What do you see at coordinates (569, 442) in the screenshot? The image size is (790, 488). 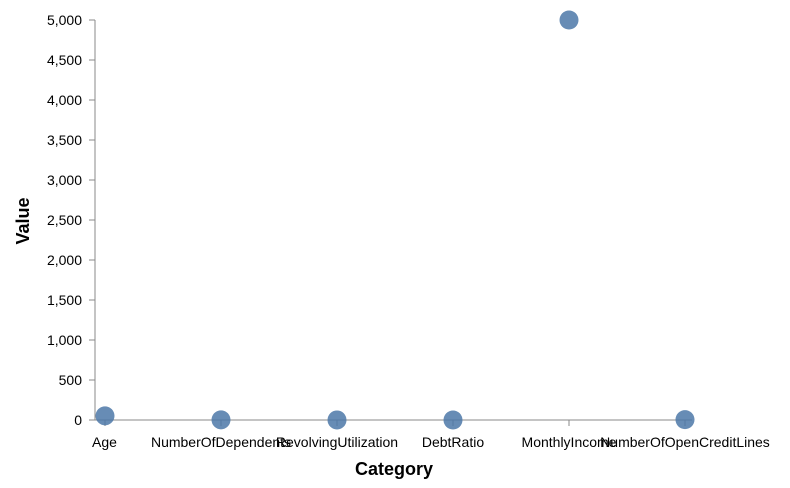 I see `x-tick-label: MonthlyIncome` at bounding box center [569, 442].